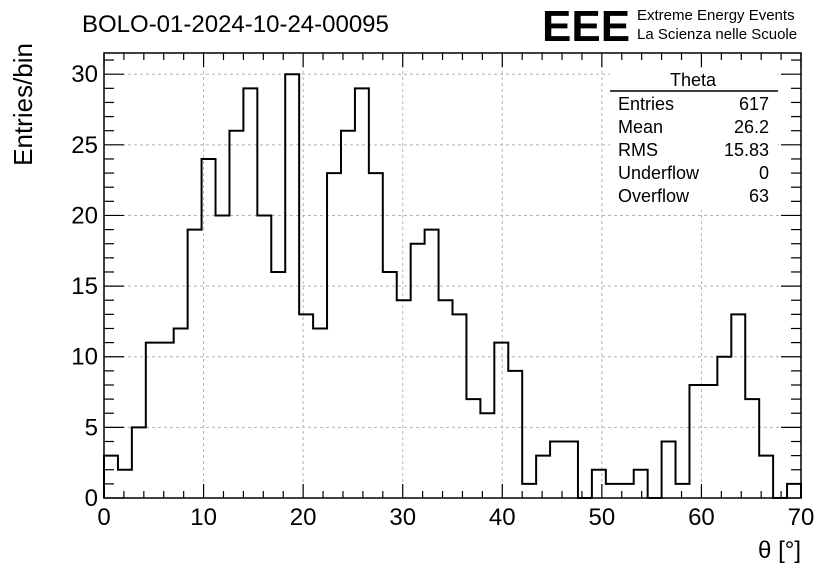  I want to click on x-tick-label: 10, so click(203, 517).